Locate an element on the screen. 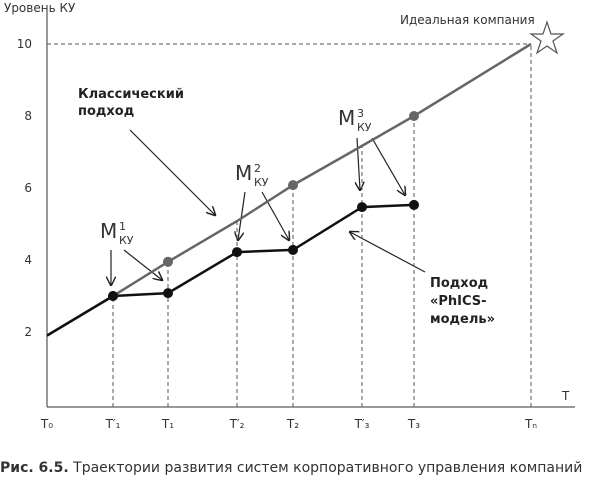  y-tick-label: 10 is located at coordinates (24, 44).